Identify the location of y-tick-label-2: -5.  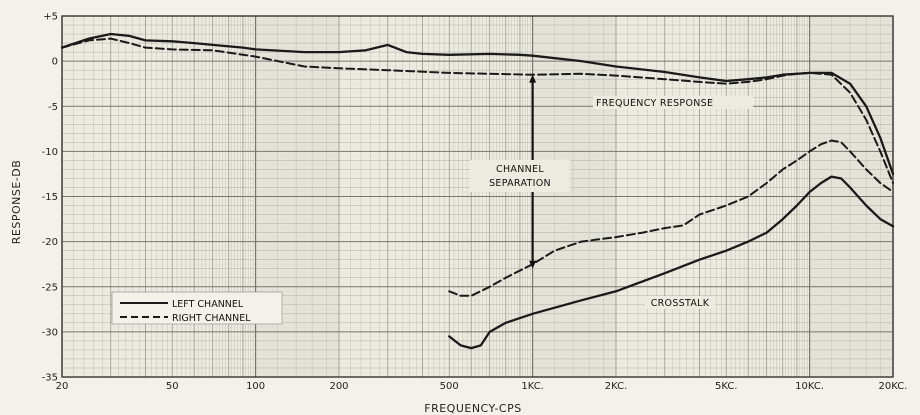
(53, 107).